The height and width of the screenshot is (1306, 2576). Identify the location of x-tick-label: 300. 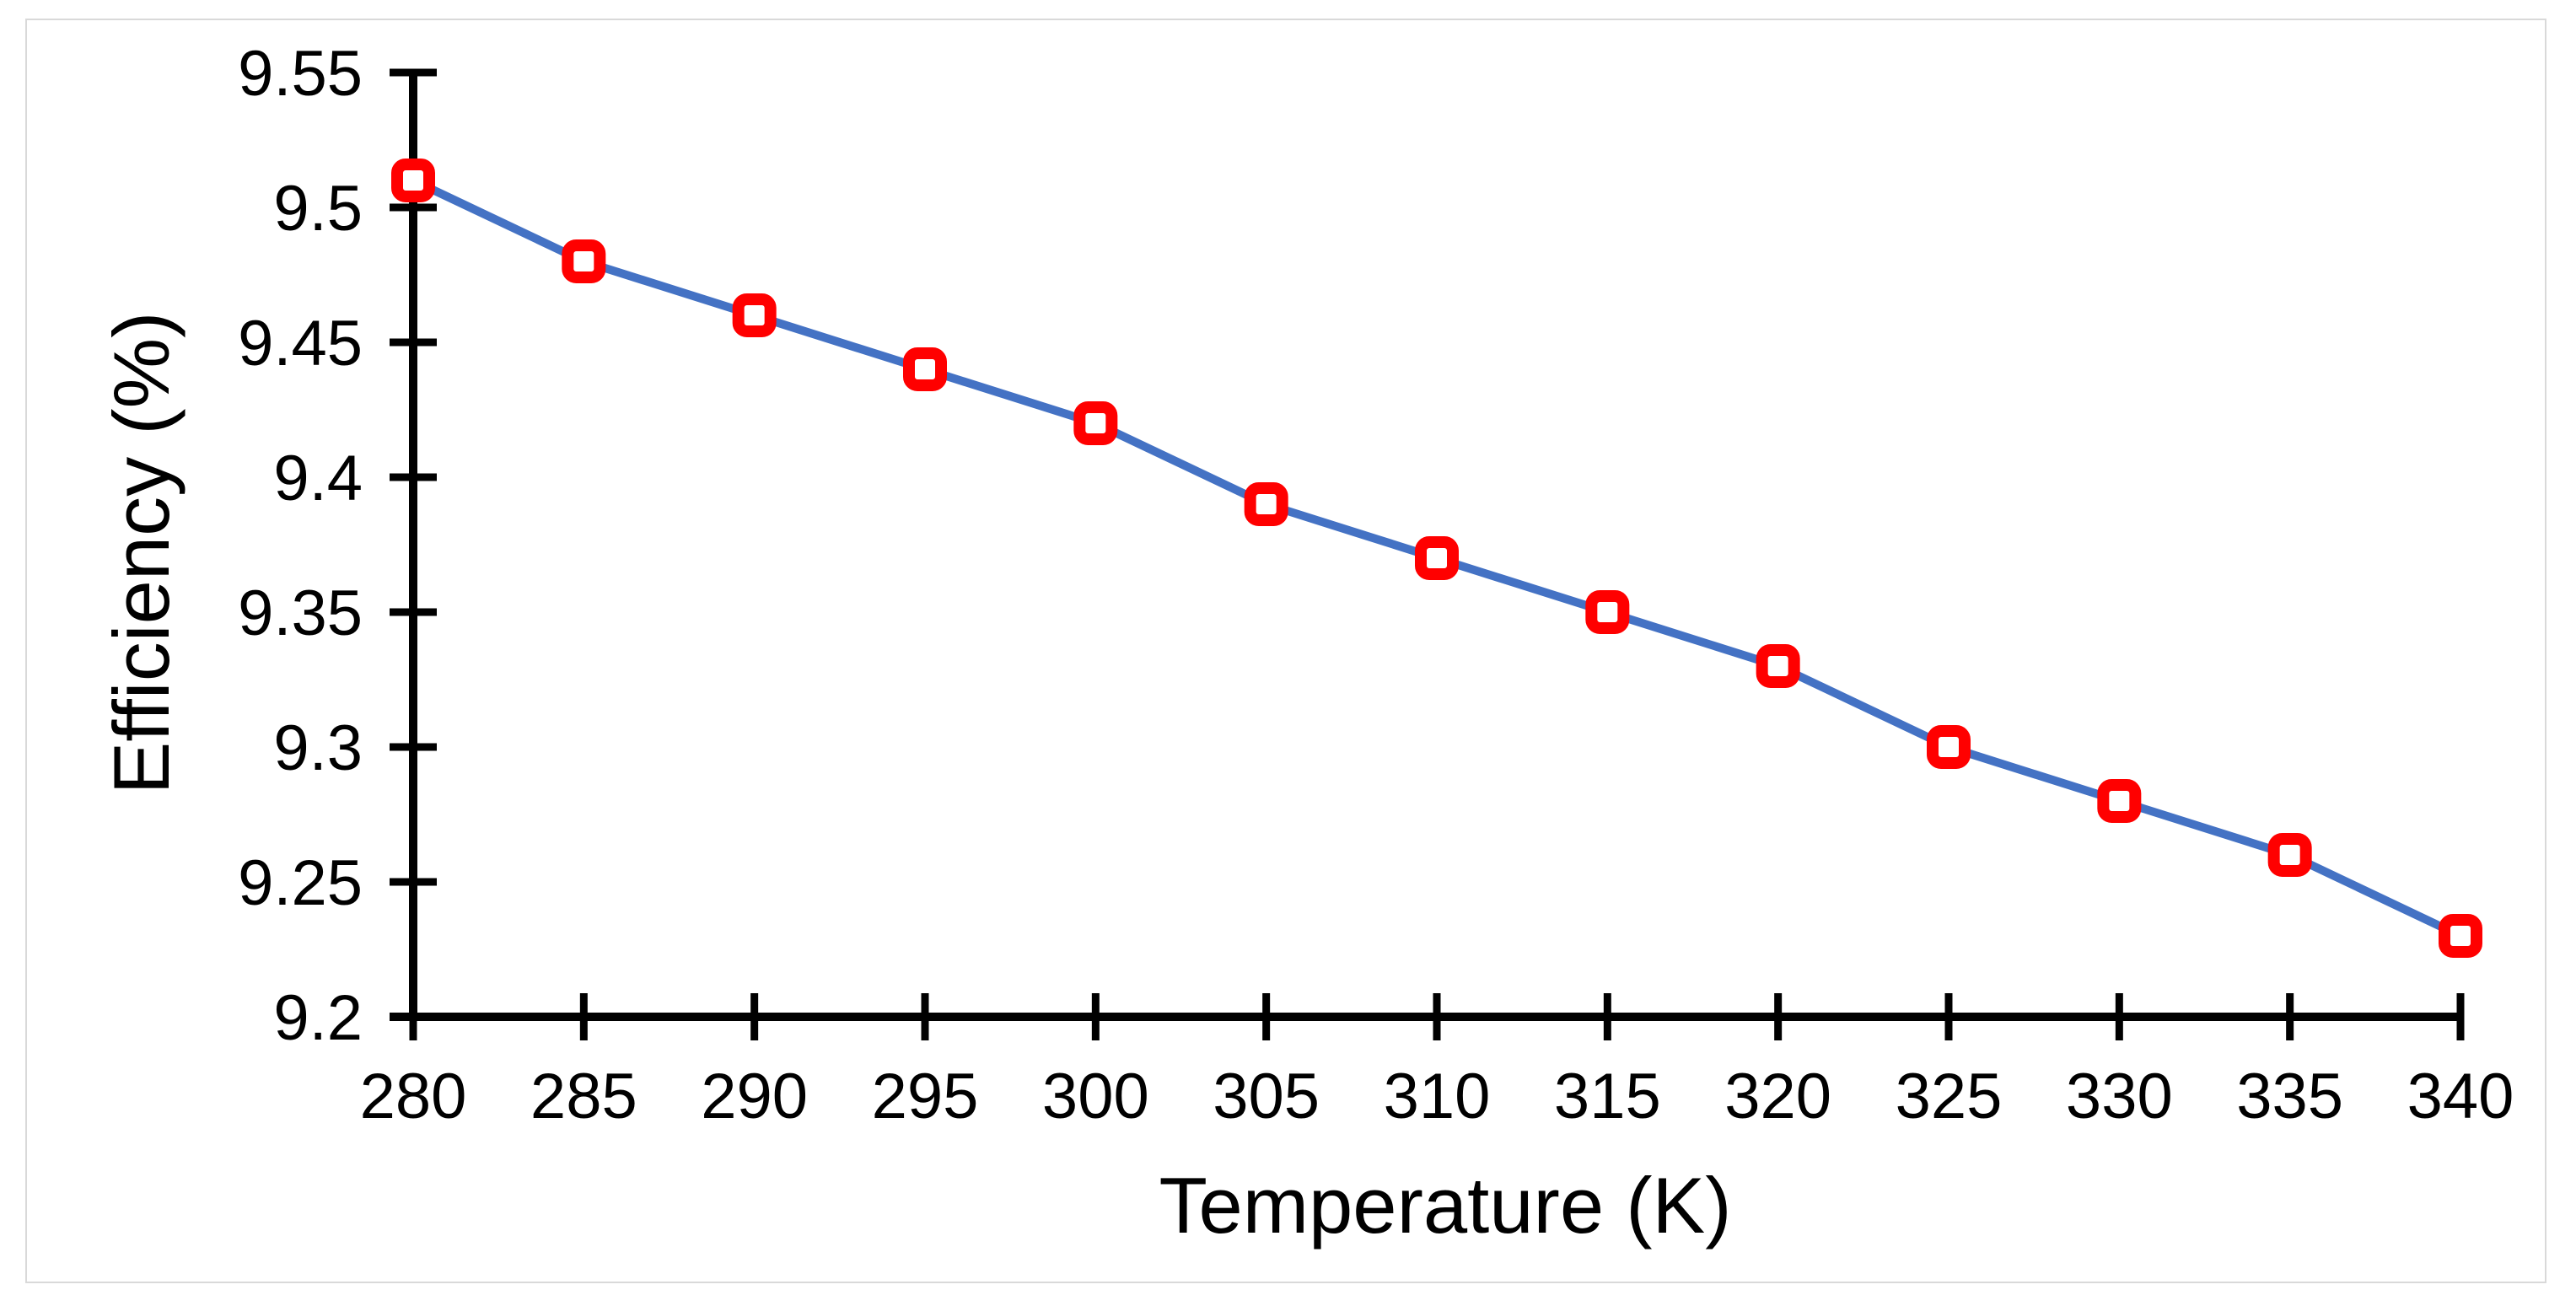
(1095, 1096).